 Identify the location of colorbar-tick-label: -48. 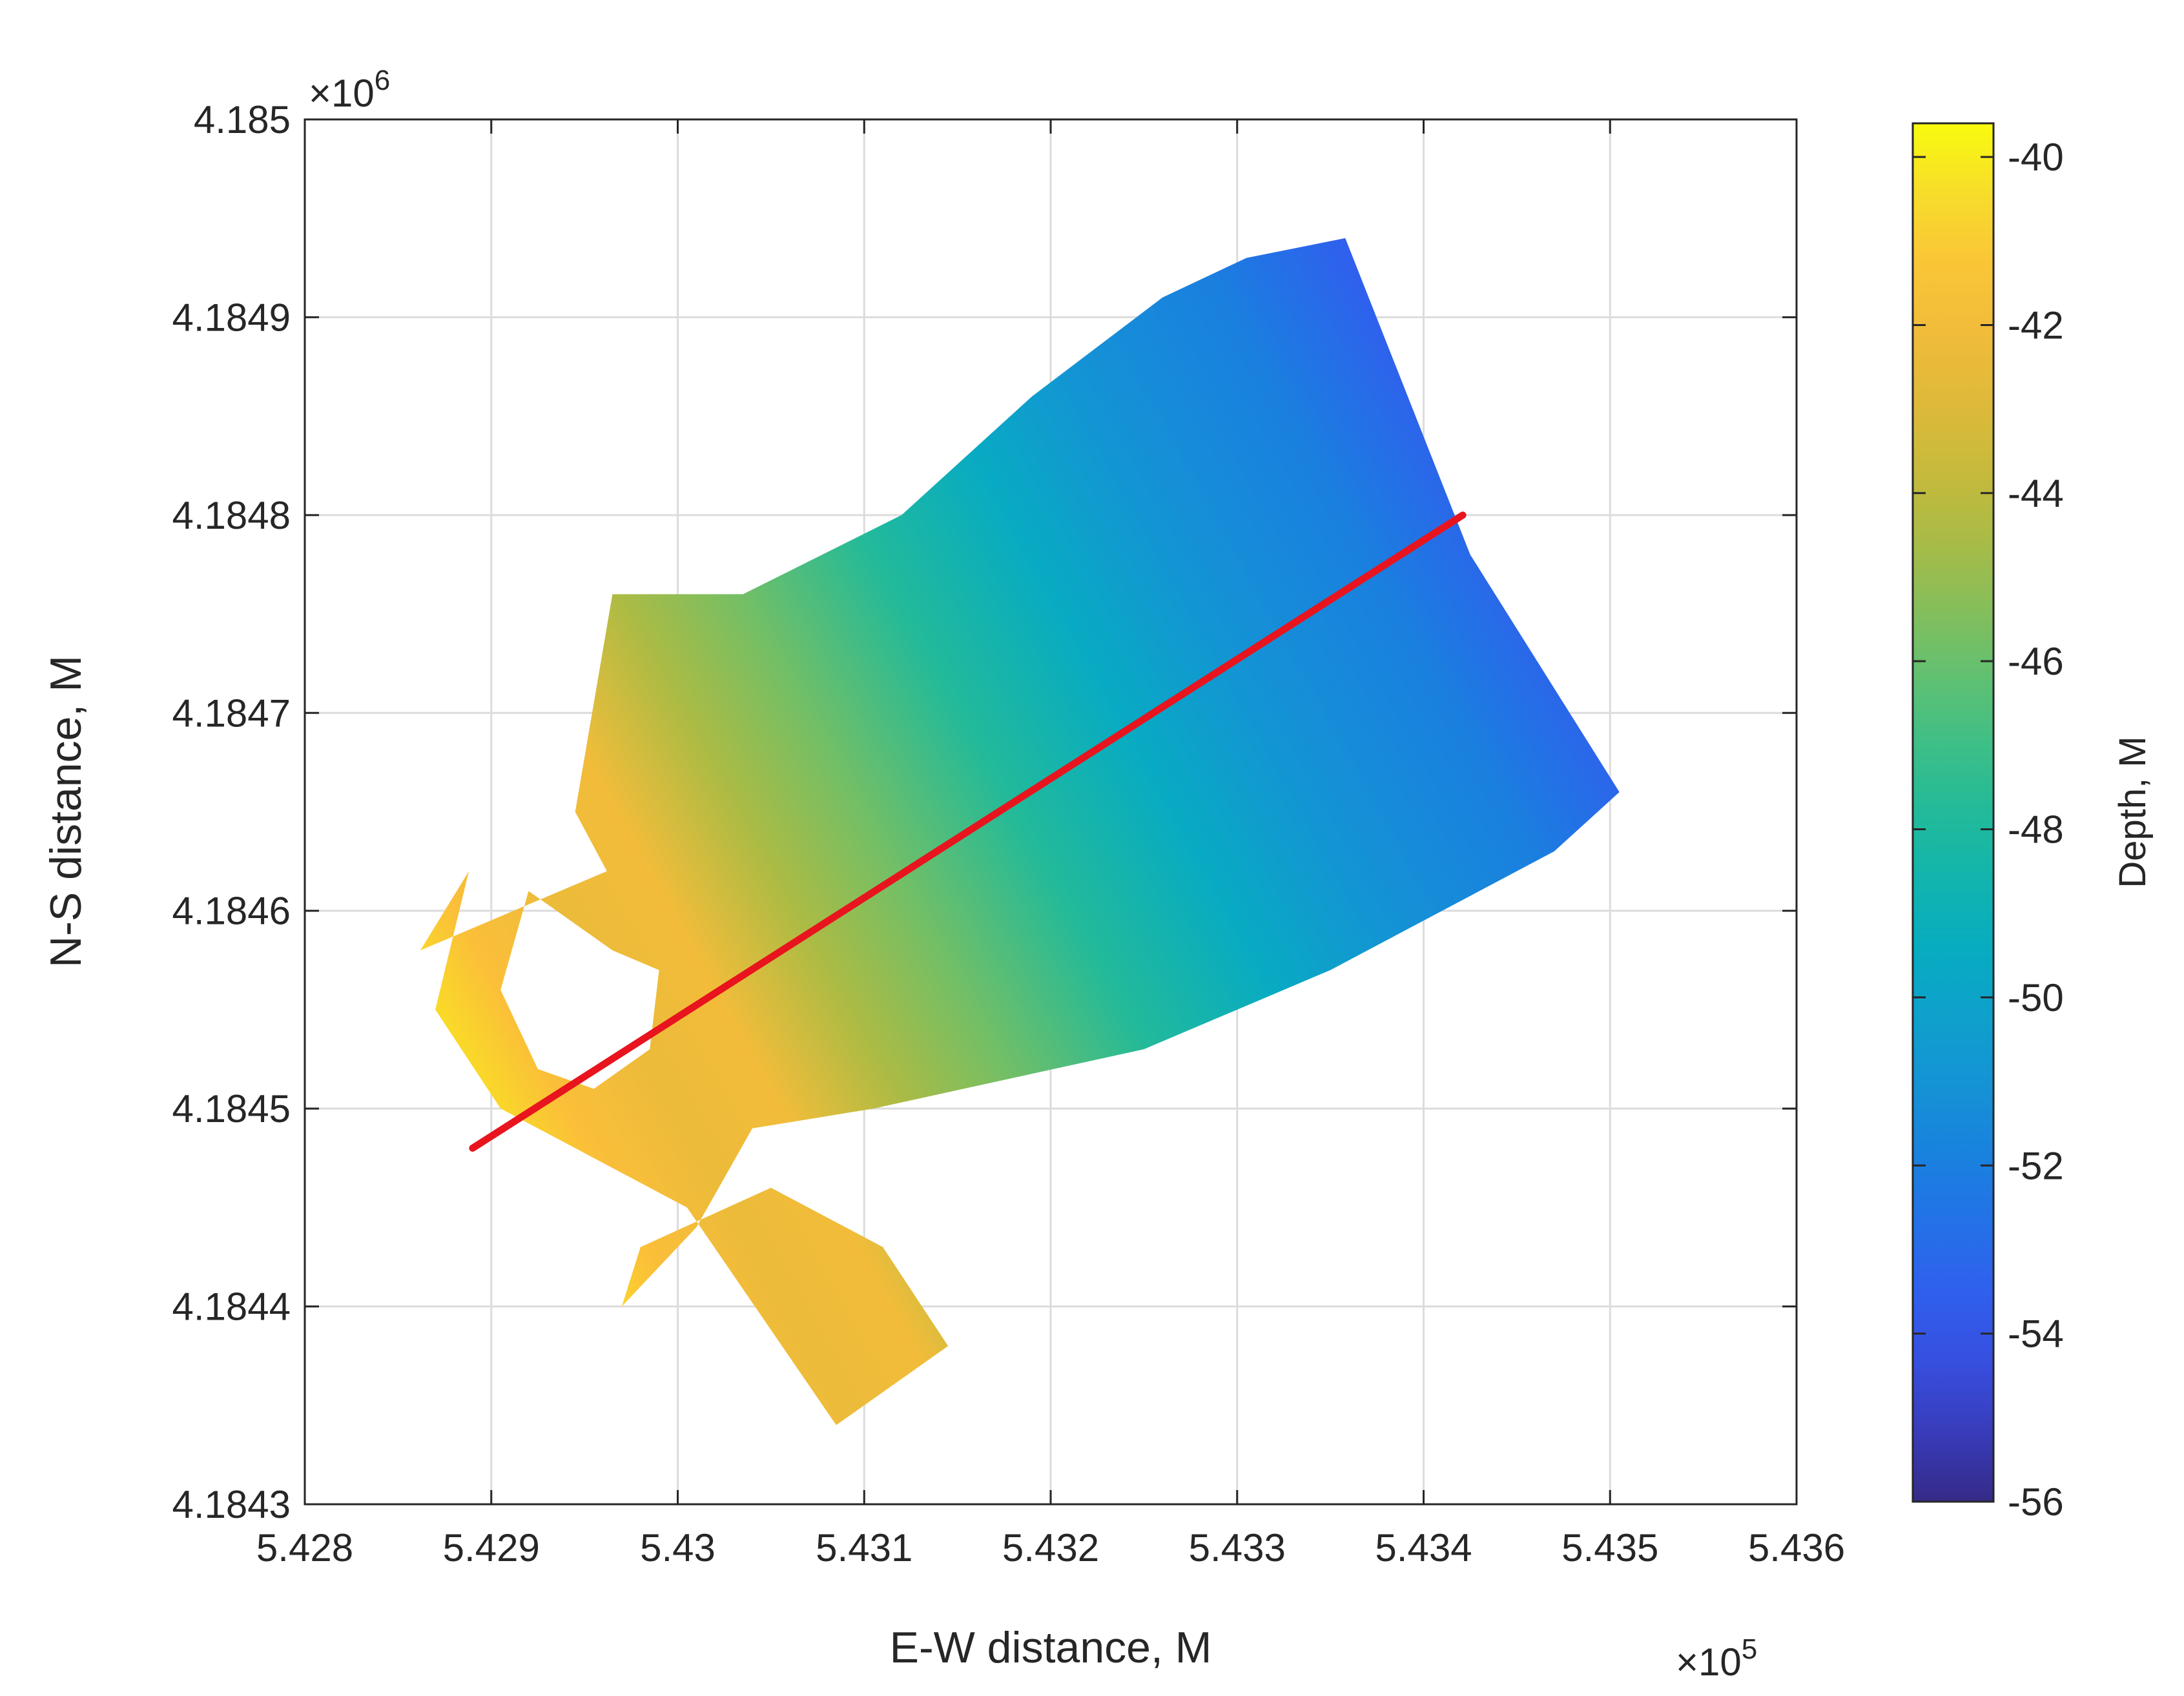
(2036, 830).